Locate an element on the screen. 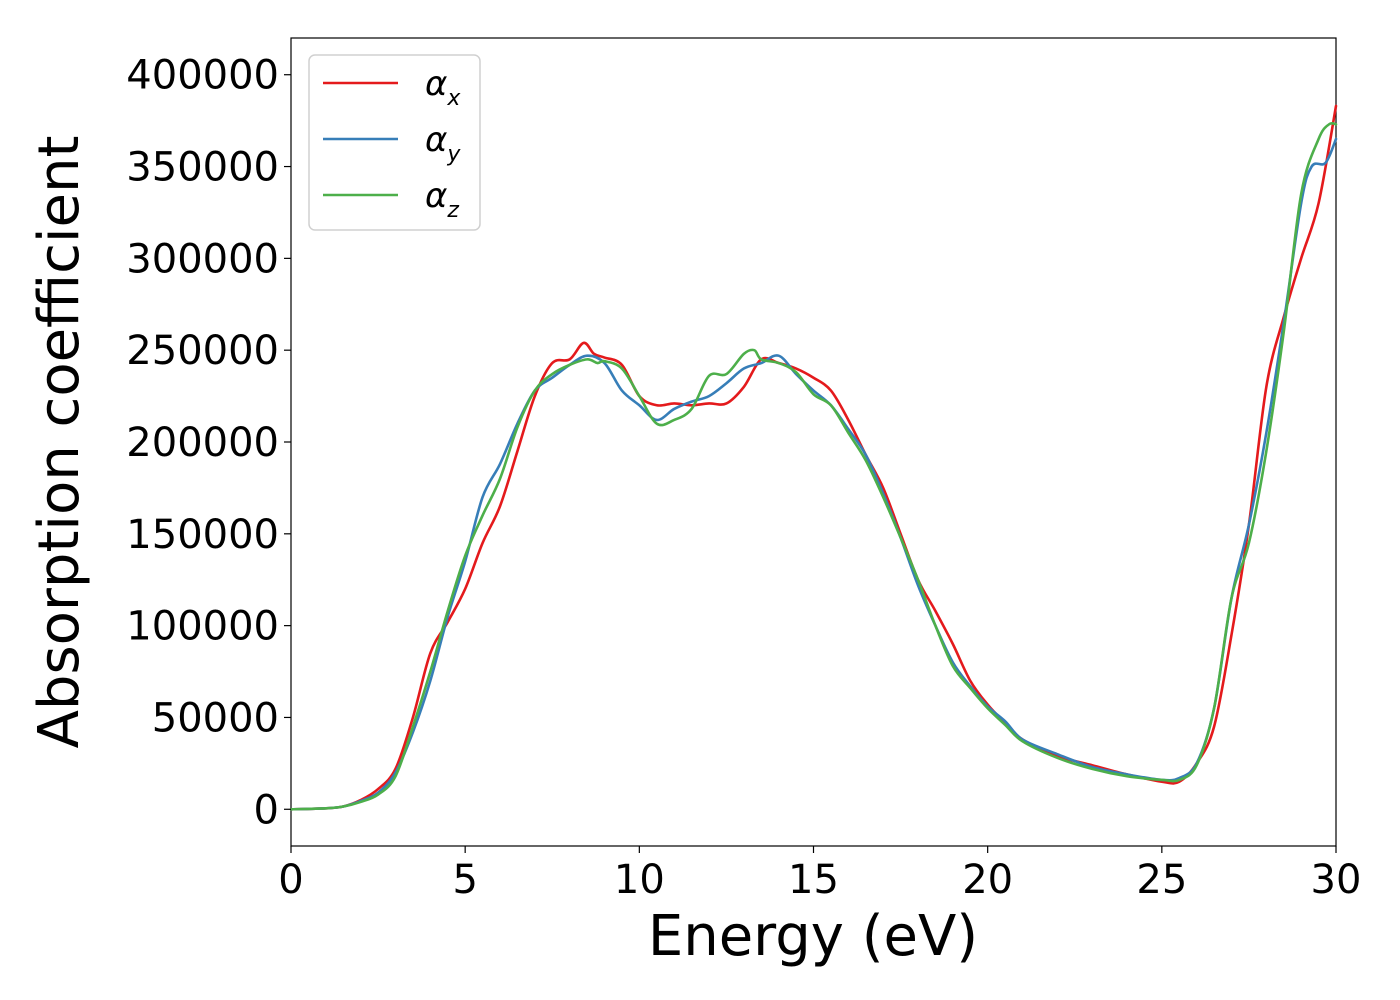 The height and width of the screenshot is (1000, 1400). x-axis-title: Energy (eV) is located at coordinates (813, 936).